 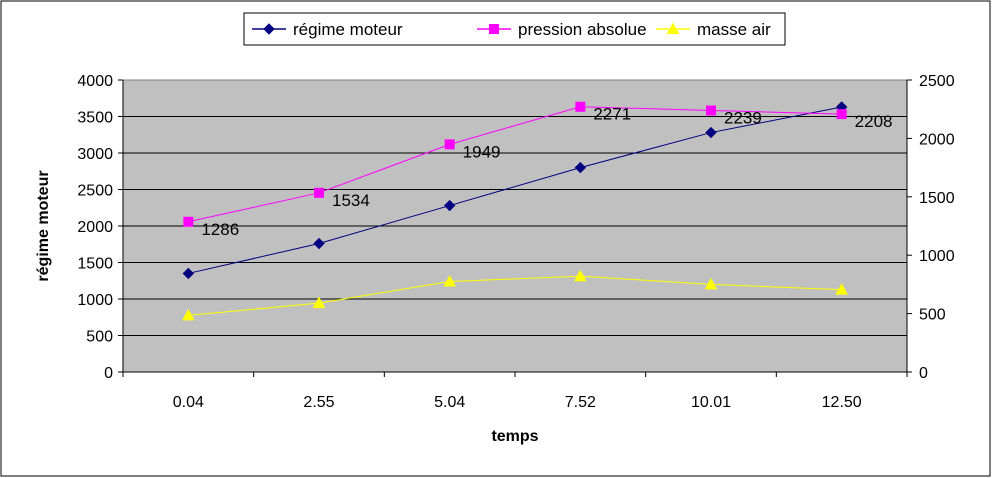 What do you see at coordinates (673, 28) in the screenshot?
I see `legend-marker-masse-air` at bounding box center [673, 28].